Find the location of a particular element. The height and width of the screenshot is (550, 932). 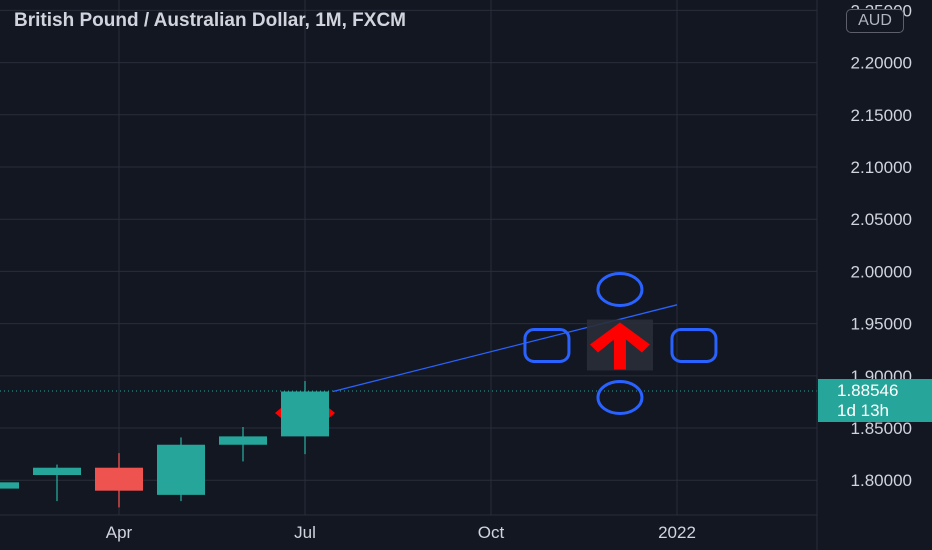

x-tick-label: Jul is located at coordinates (305, 532).